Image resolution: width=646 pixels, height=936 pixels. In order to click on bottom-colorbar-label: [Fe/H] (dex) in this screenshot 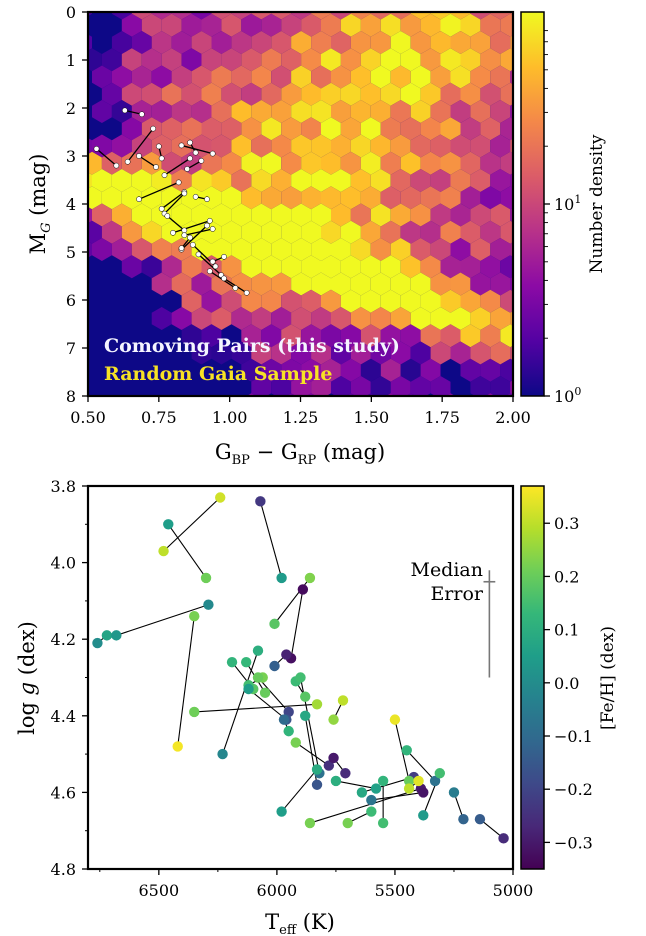, I will do `click(608, 678)`.